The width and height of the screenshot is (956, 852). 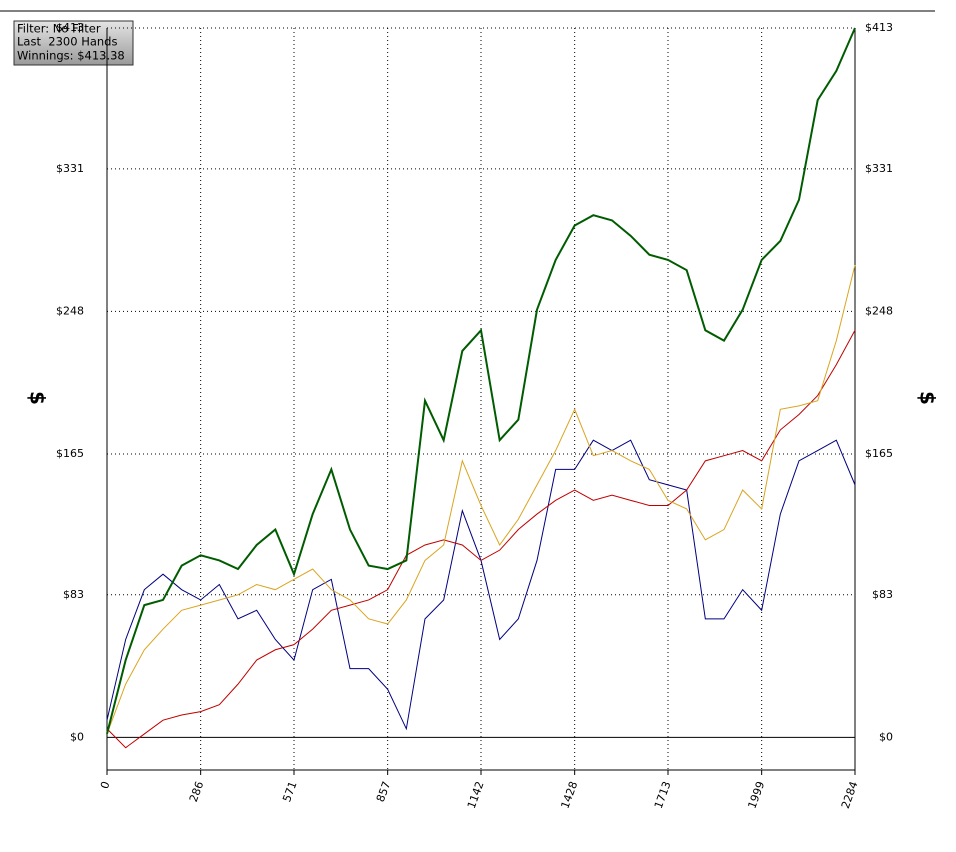 What do you see at coordinates (289, 792) in the screenshot?
I see `x-tick-label: 571` at bounding box center [289, 792].